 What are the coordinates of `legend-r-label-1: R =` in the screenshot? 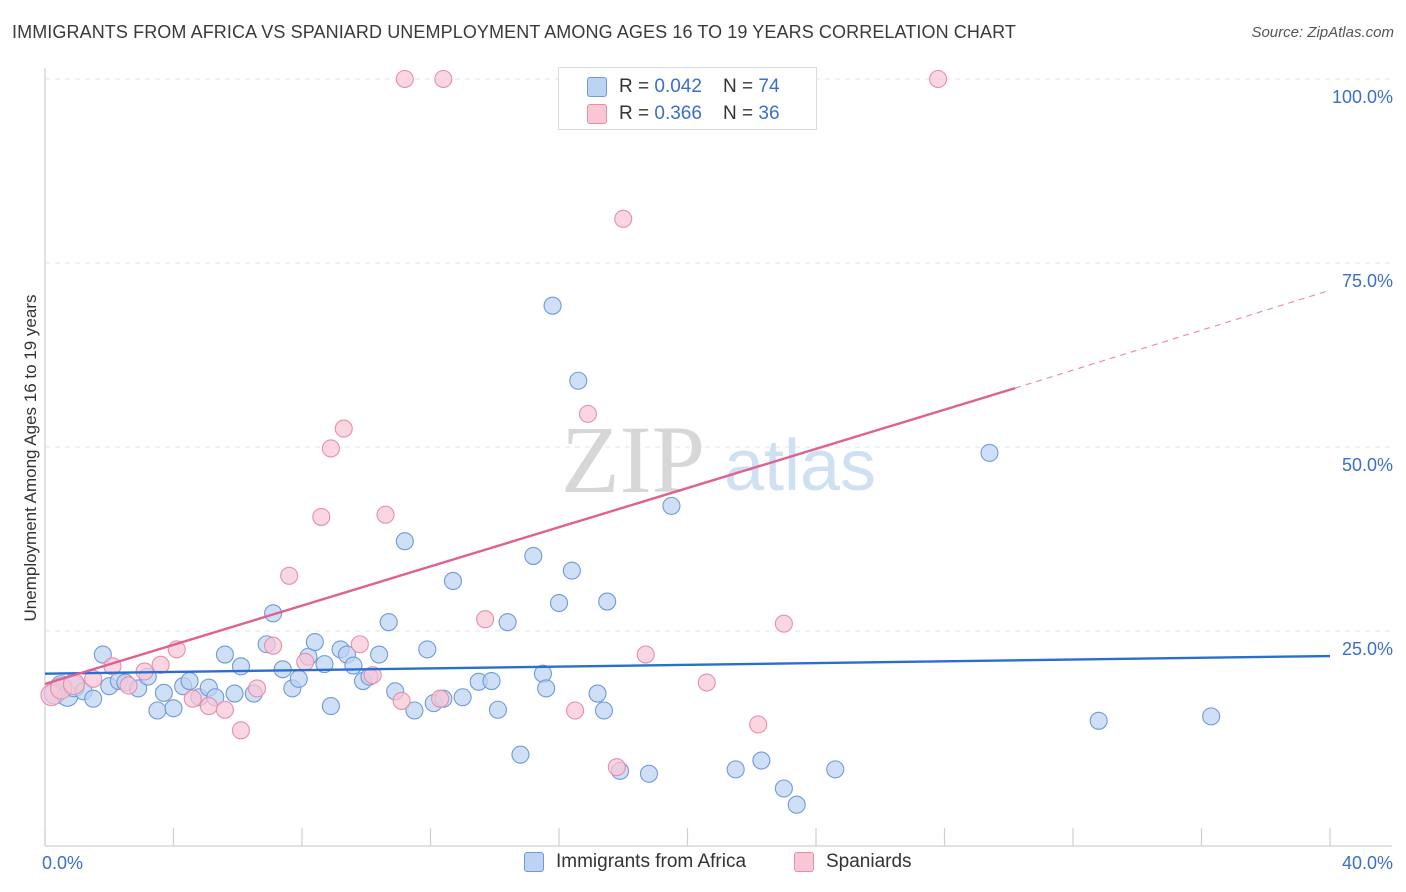 It's located at (637, 86).